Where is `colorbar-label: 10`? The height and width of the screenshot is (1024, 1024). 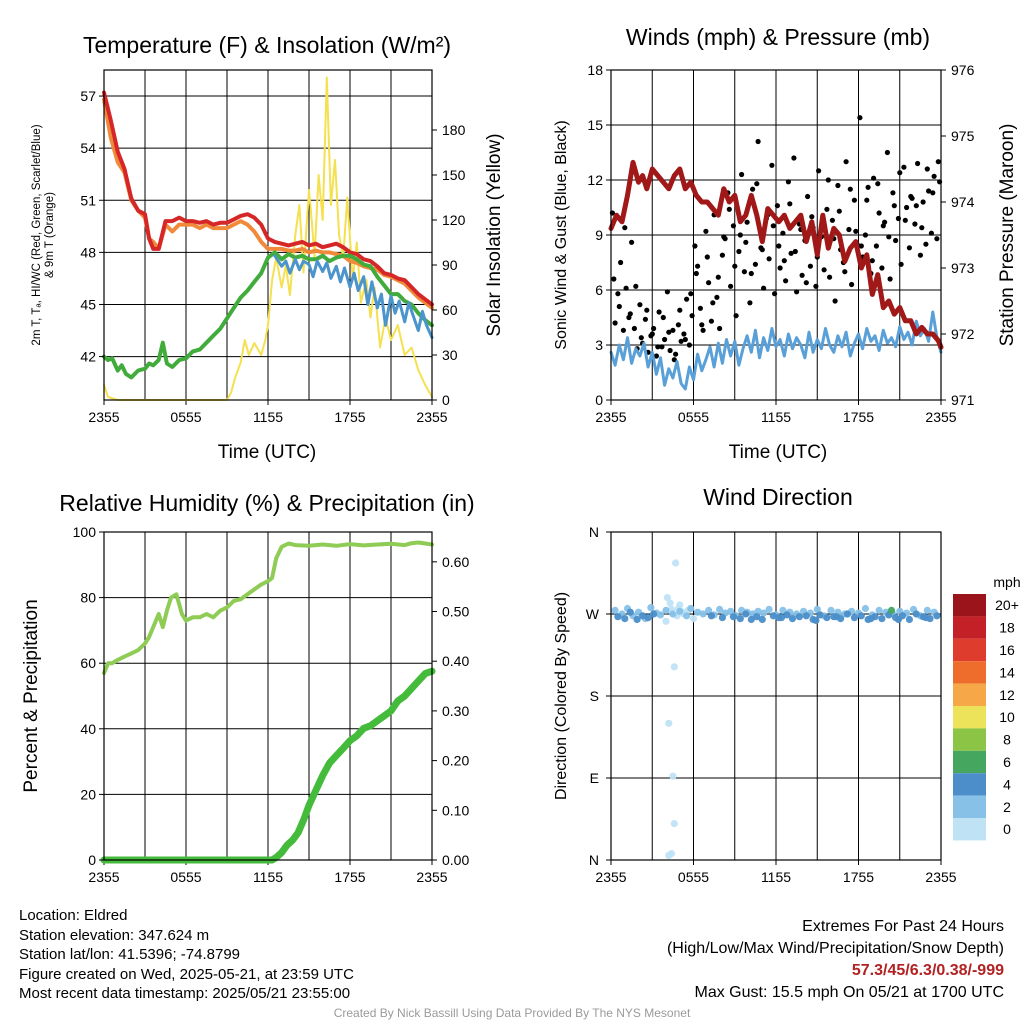 colorbar-label: 10 is located at coordinates (1007, 717).